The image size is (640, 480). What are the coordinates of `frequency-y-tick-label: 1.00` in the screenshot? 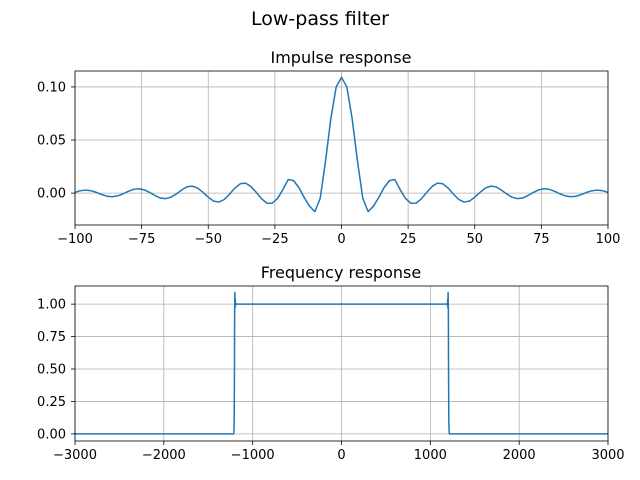 It's located at (51, 305).